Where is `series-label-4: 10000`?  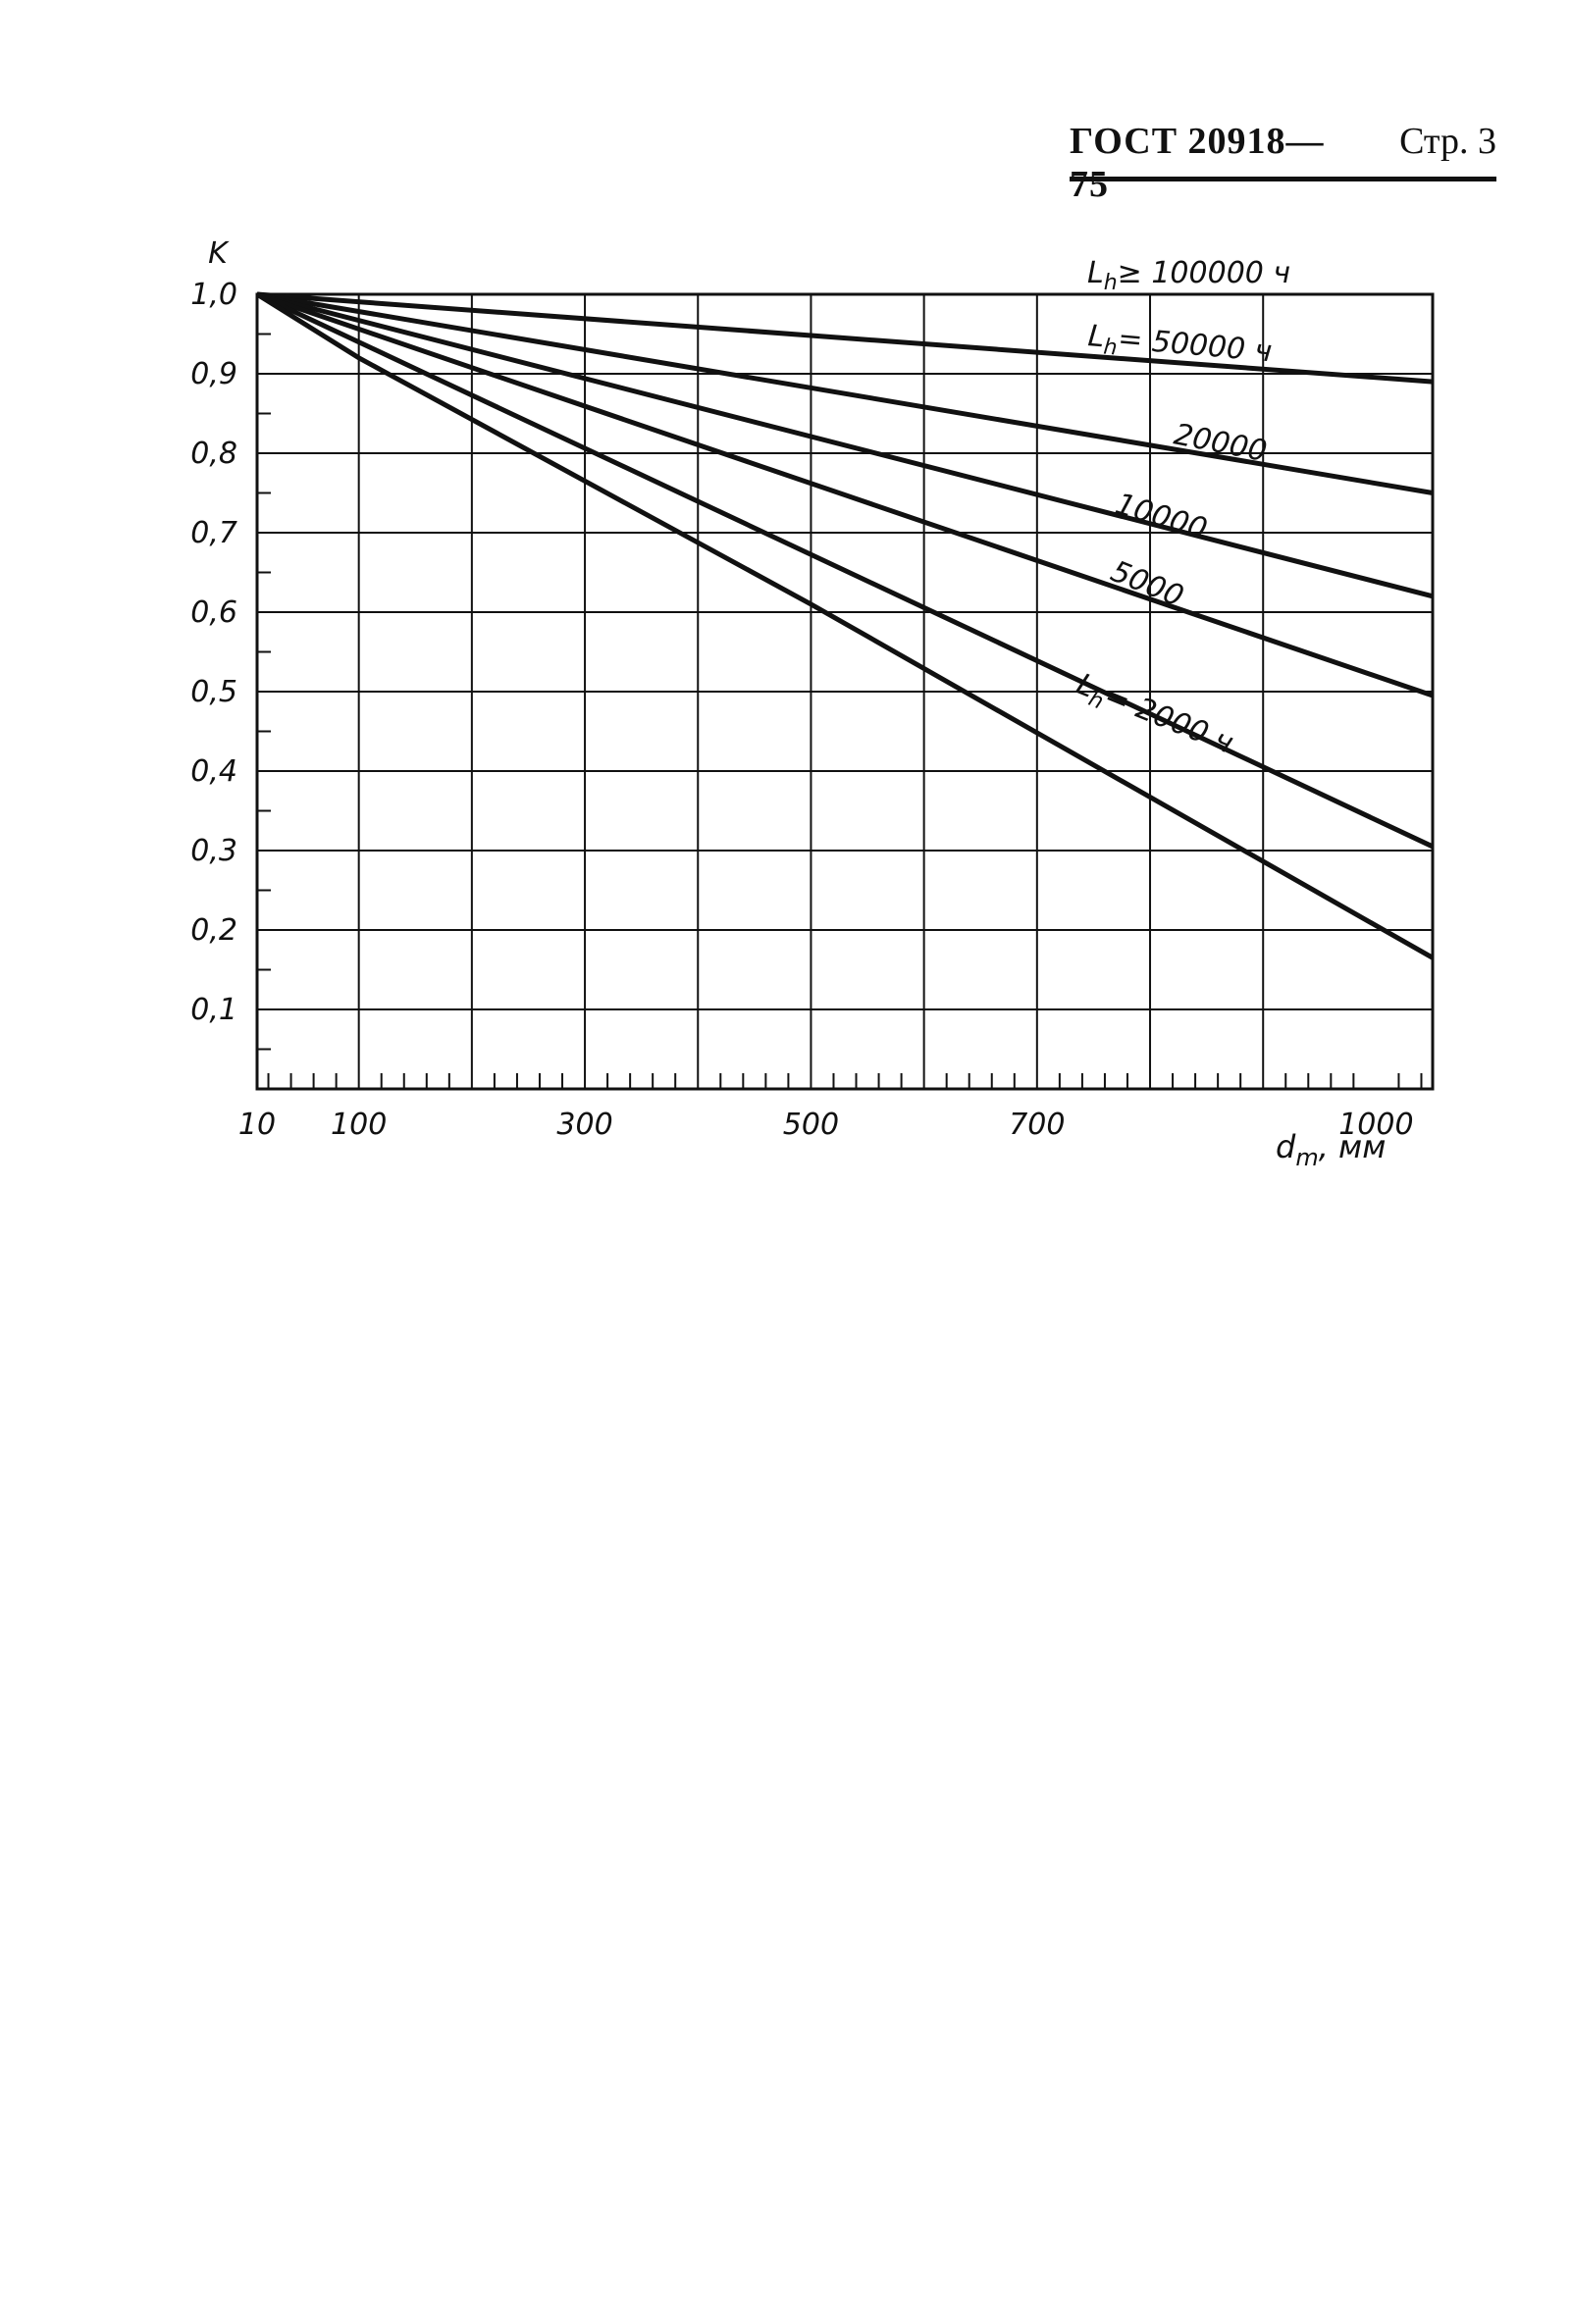
series-label-4: 10000 is located at coordinates (1162, 516).